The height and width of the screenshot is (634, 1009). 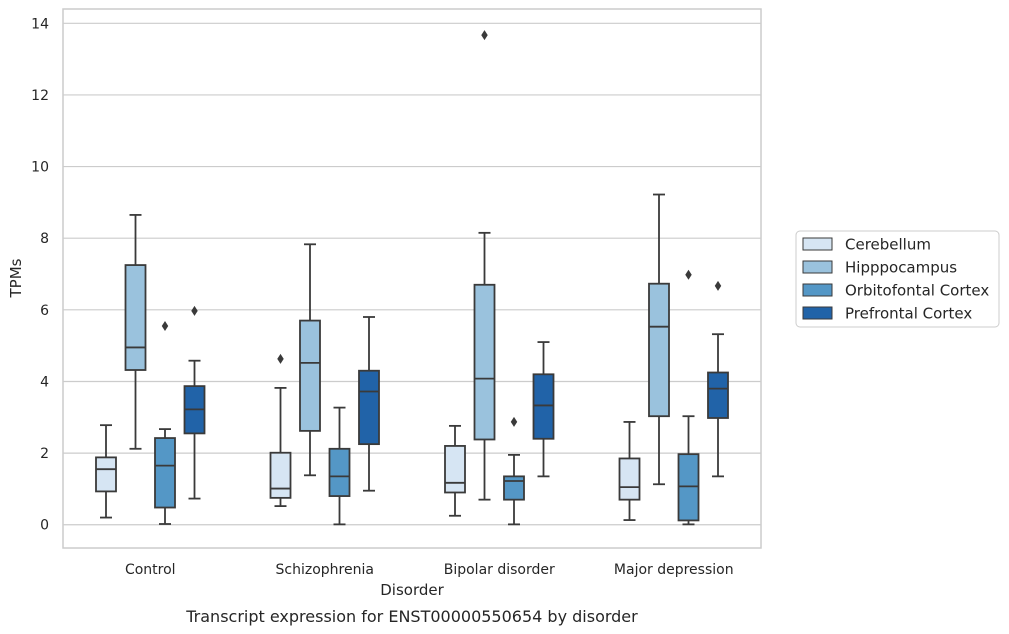 What do you see at coordinates (901, 268) in the screenshot?
I see `legend-label: Hipppocampus` at bounding box center [901, 268].